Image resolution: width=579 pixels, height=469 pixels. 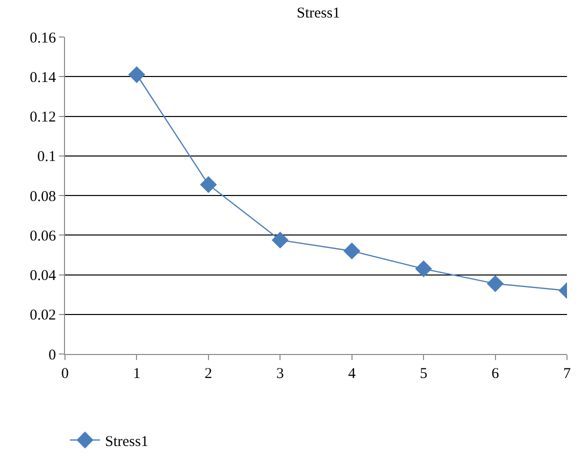 I want to click on x-tick-label: 0, so click(x=65, y=374).